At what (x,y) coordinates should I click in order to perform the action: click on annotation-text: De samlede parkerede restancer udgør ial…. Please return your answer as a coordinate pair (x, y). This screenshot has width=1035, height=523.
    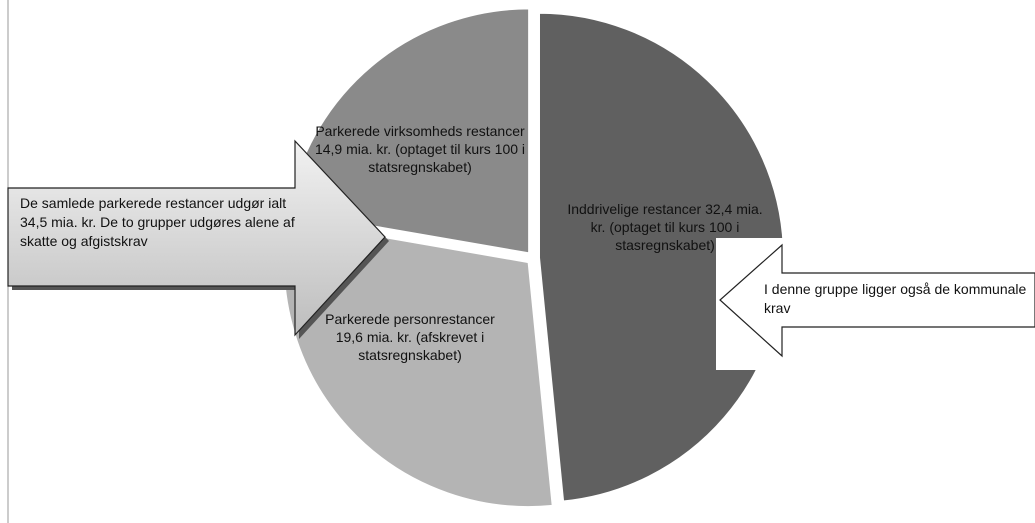
    Looking at the image, I should click on (157, 222).